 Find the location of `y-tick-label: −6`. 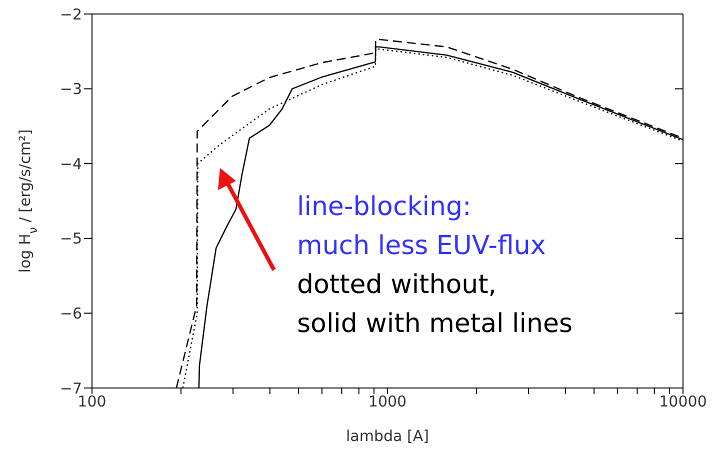

y-tick-label: −6 is located at coordinates (71, 313).